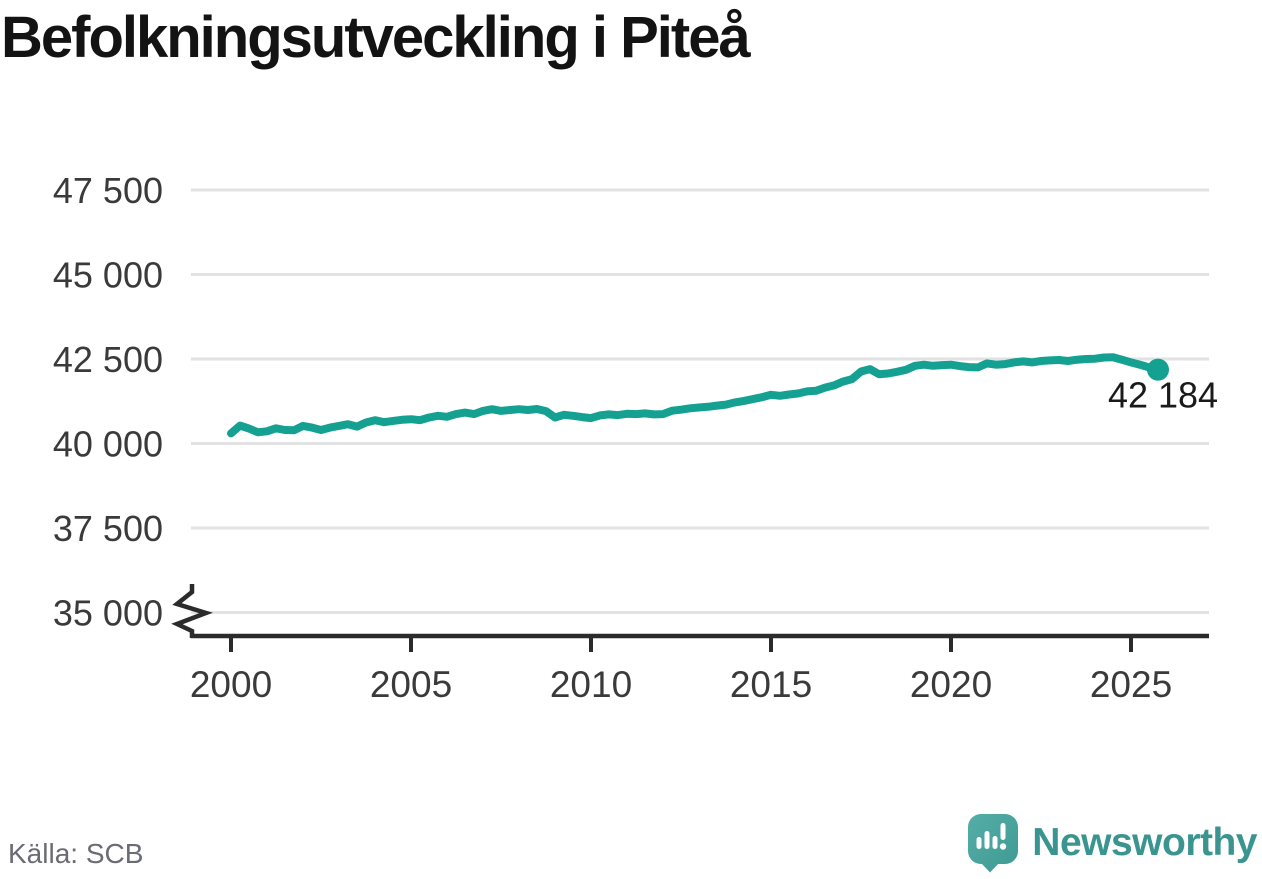  I want to click on y-axis-tick-label: 37 500, so click(108, 528).